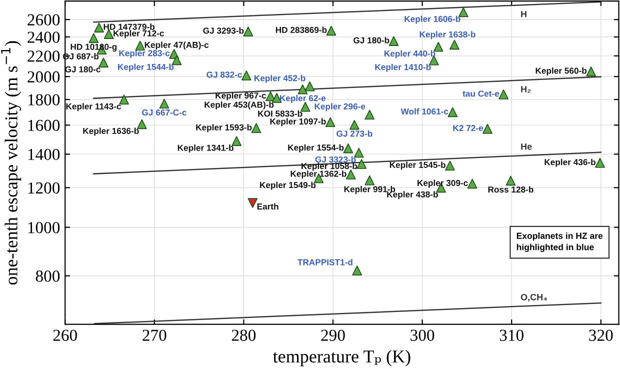 This screenshot has width=620, height=369. Describe the element at coordinates (298, 122) in the screenshot. I see `annotation: Kepler 1097-b` at that location.